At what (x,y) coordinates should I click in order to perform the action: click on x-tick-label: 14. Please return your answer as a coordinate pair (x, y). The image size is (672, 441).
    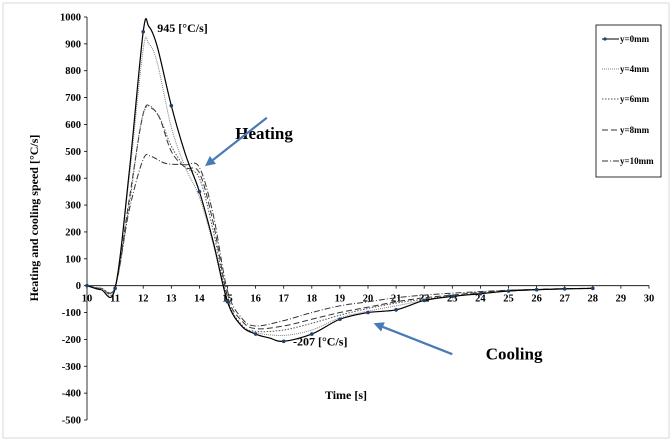
    Looking at the image, I should click on (199, 299).